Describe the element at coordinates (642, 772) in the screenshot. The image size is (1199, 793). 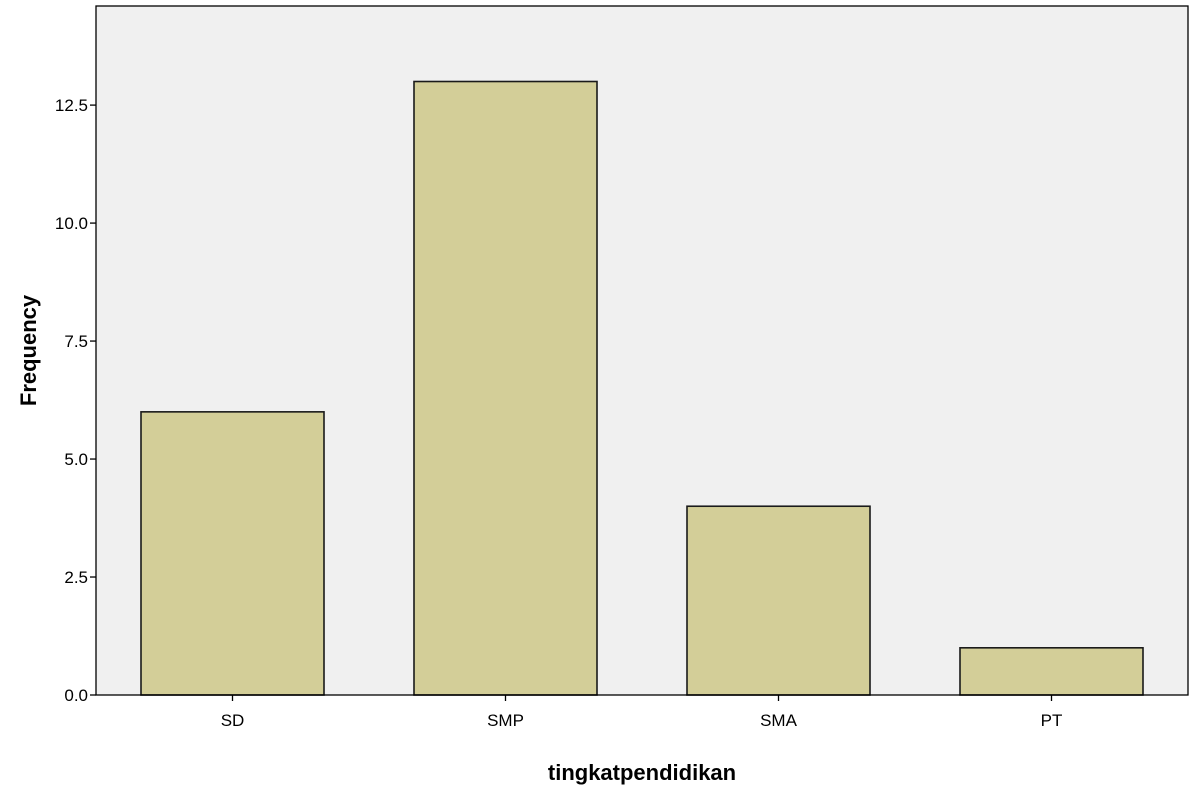
I see `x-axis-title: tingkatpendidikan` at that location.